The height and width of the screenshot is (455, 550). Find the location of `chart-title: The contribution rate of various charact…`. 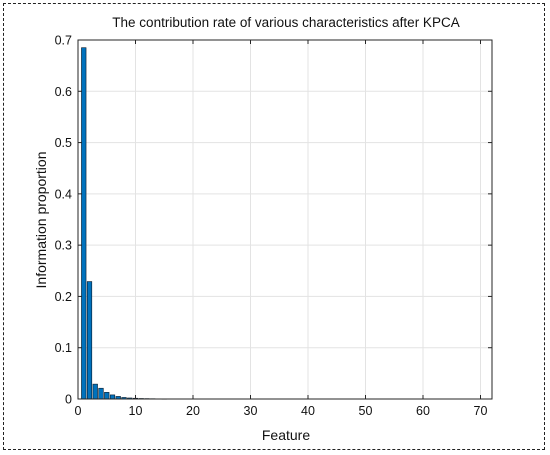

chart-title: The contribution rate of various charact… is located at coordinates (285, 22).